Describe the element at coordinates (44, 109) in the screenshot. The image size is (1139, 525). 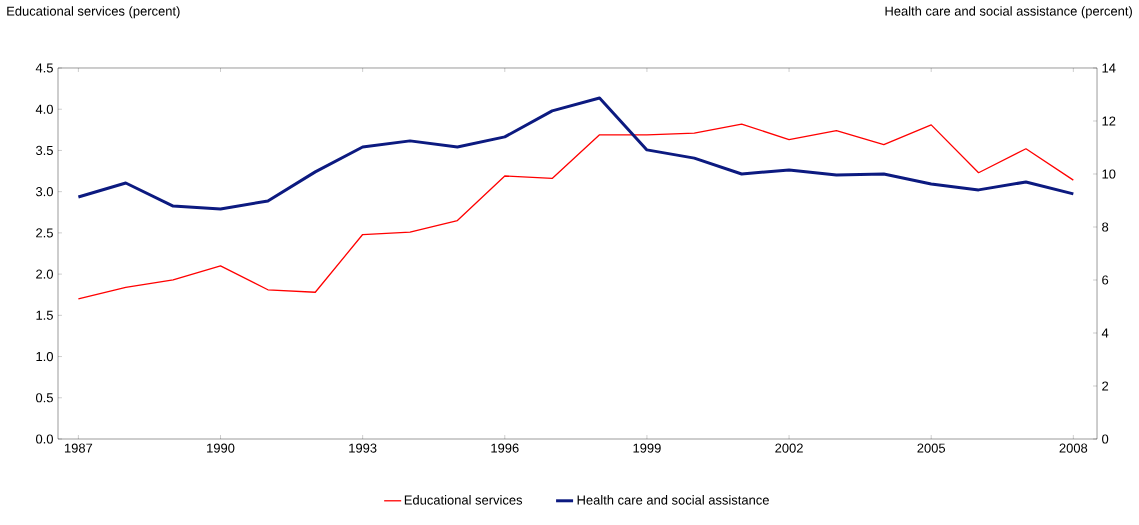
I see `y-tick-label: 4.0` at that location.